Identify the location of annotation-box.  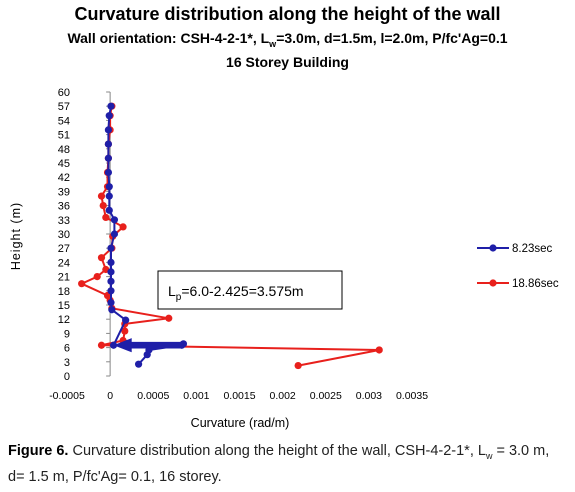
(250, 290).